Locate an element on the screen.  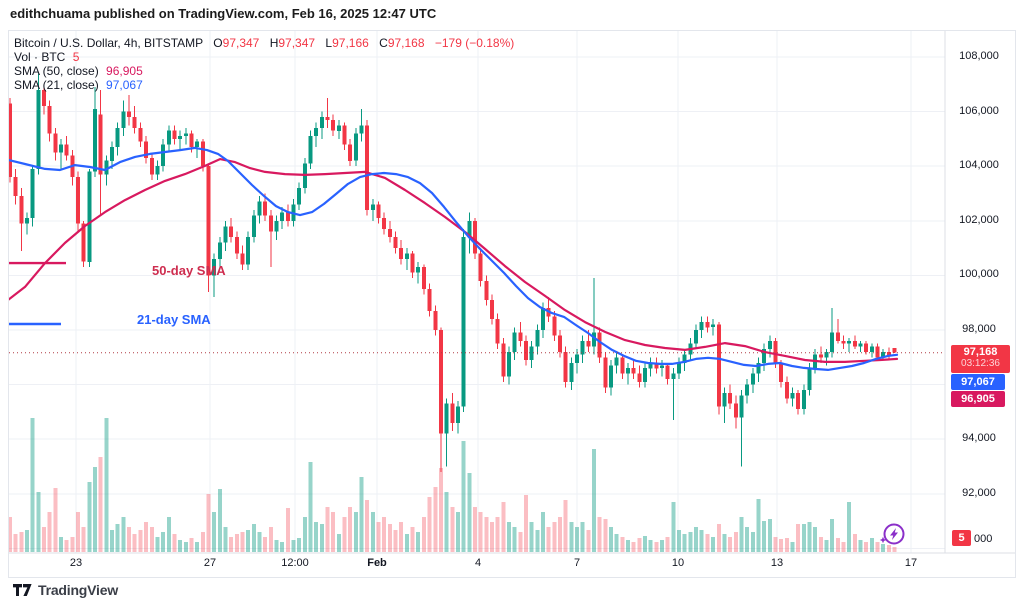
time-tick-label: 27 is located at coordinates (210, 563).